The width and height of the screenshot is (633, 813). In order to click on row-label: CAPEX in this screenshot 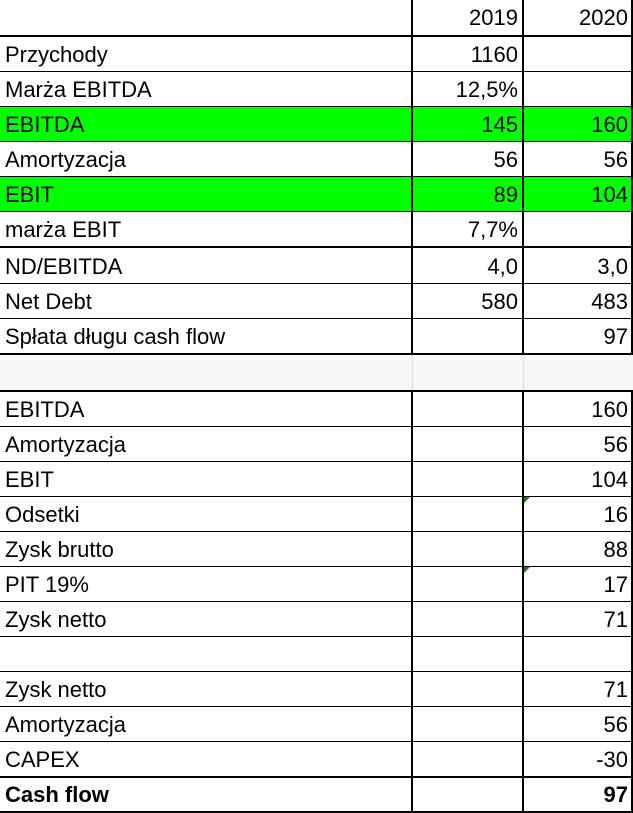, I will do `click(42, 759)`.